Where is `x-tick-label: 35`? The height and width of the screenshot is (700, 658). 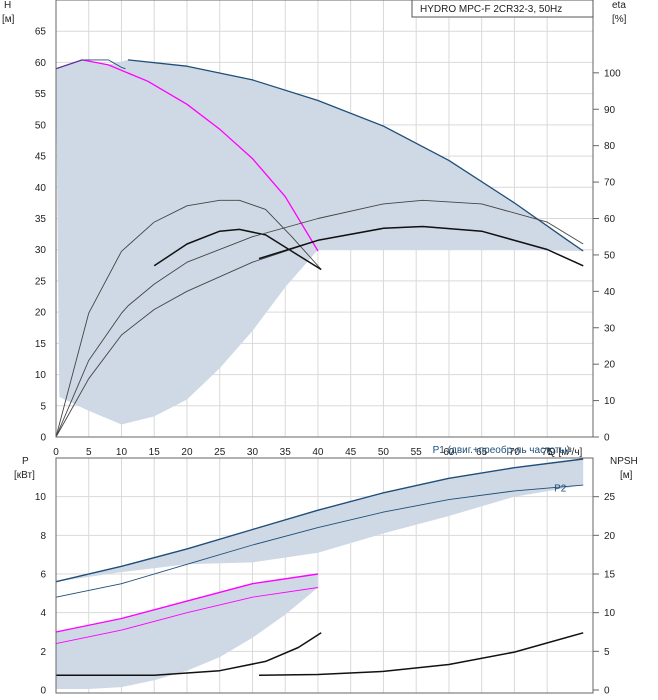
x-tick-label: 35 is located at coordinates (286, 452).